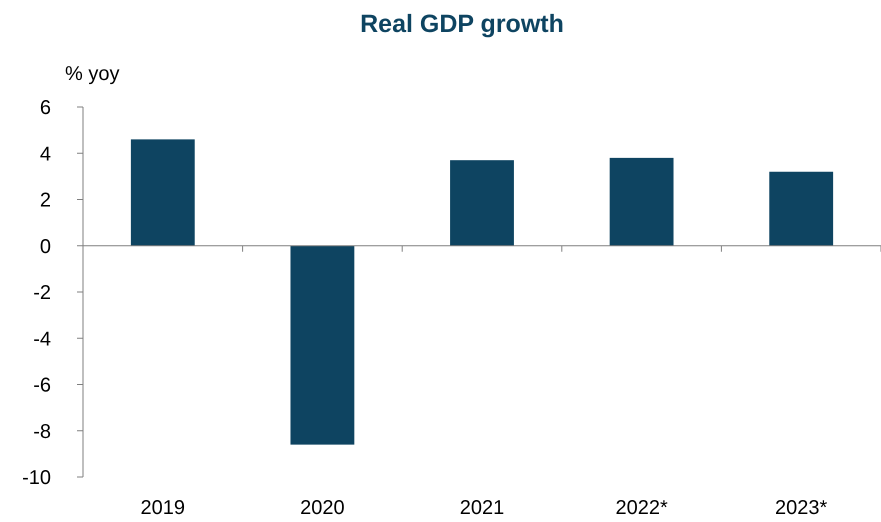 Image resolution: width=881 pixels, height=522 pixels. What do you see at coordinates (45, 247) in the screenshot?
I see `y-tick-label: 0` at bounding box center [45, 247].